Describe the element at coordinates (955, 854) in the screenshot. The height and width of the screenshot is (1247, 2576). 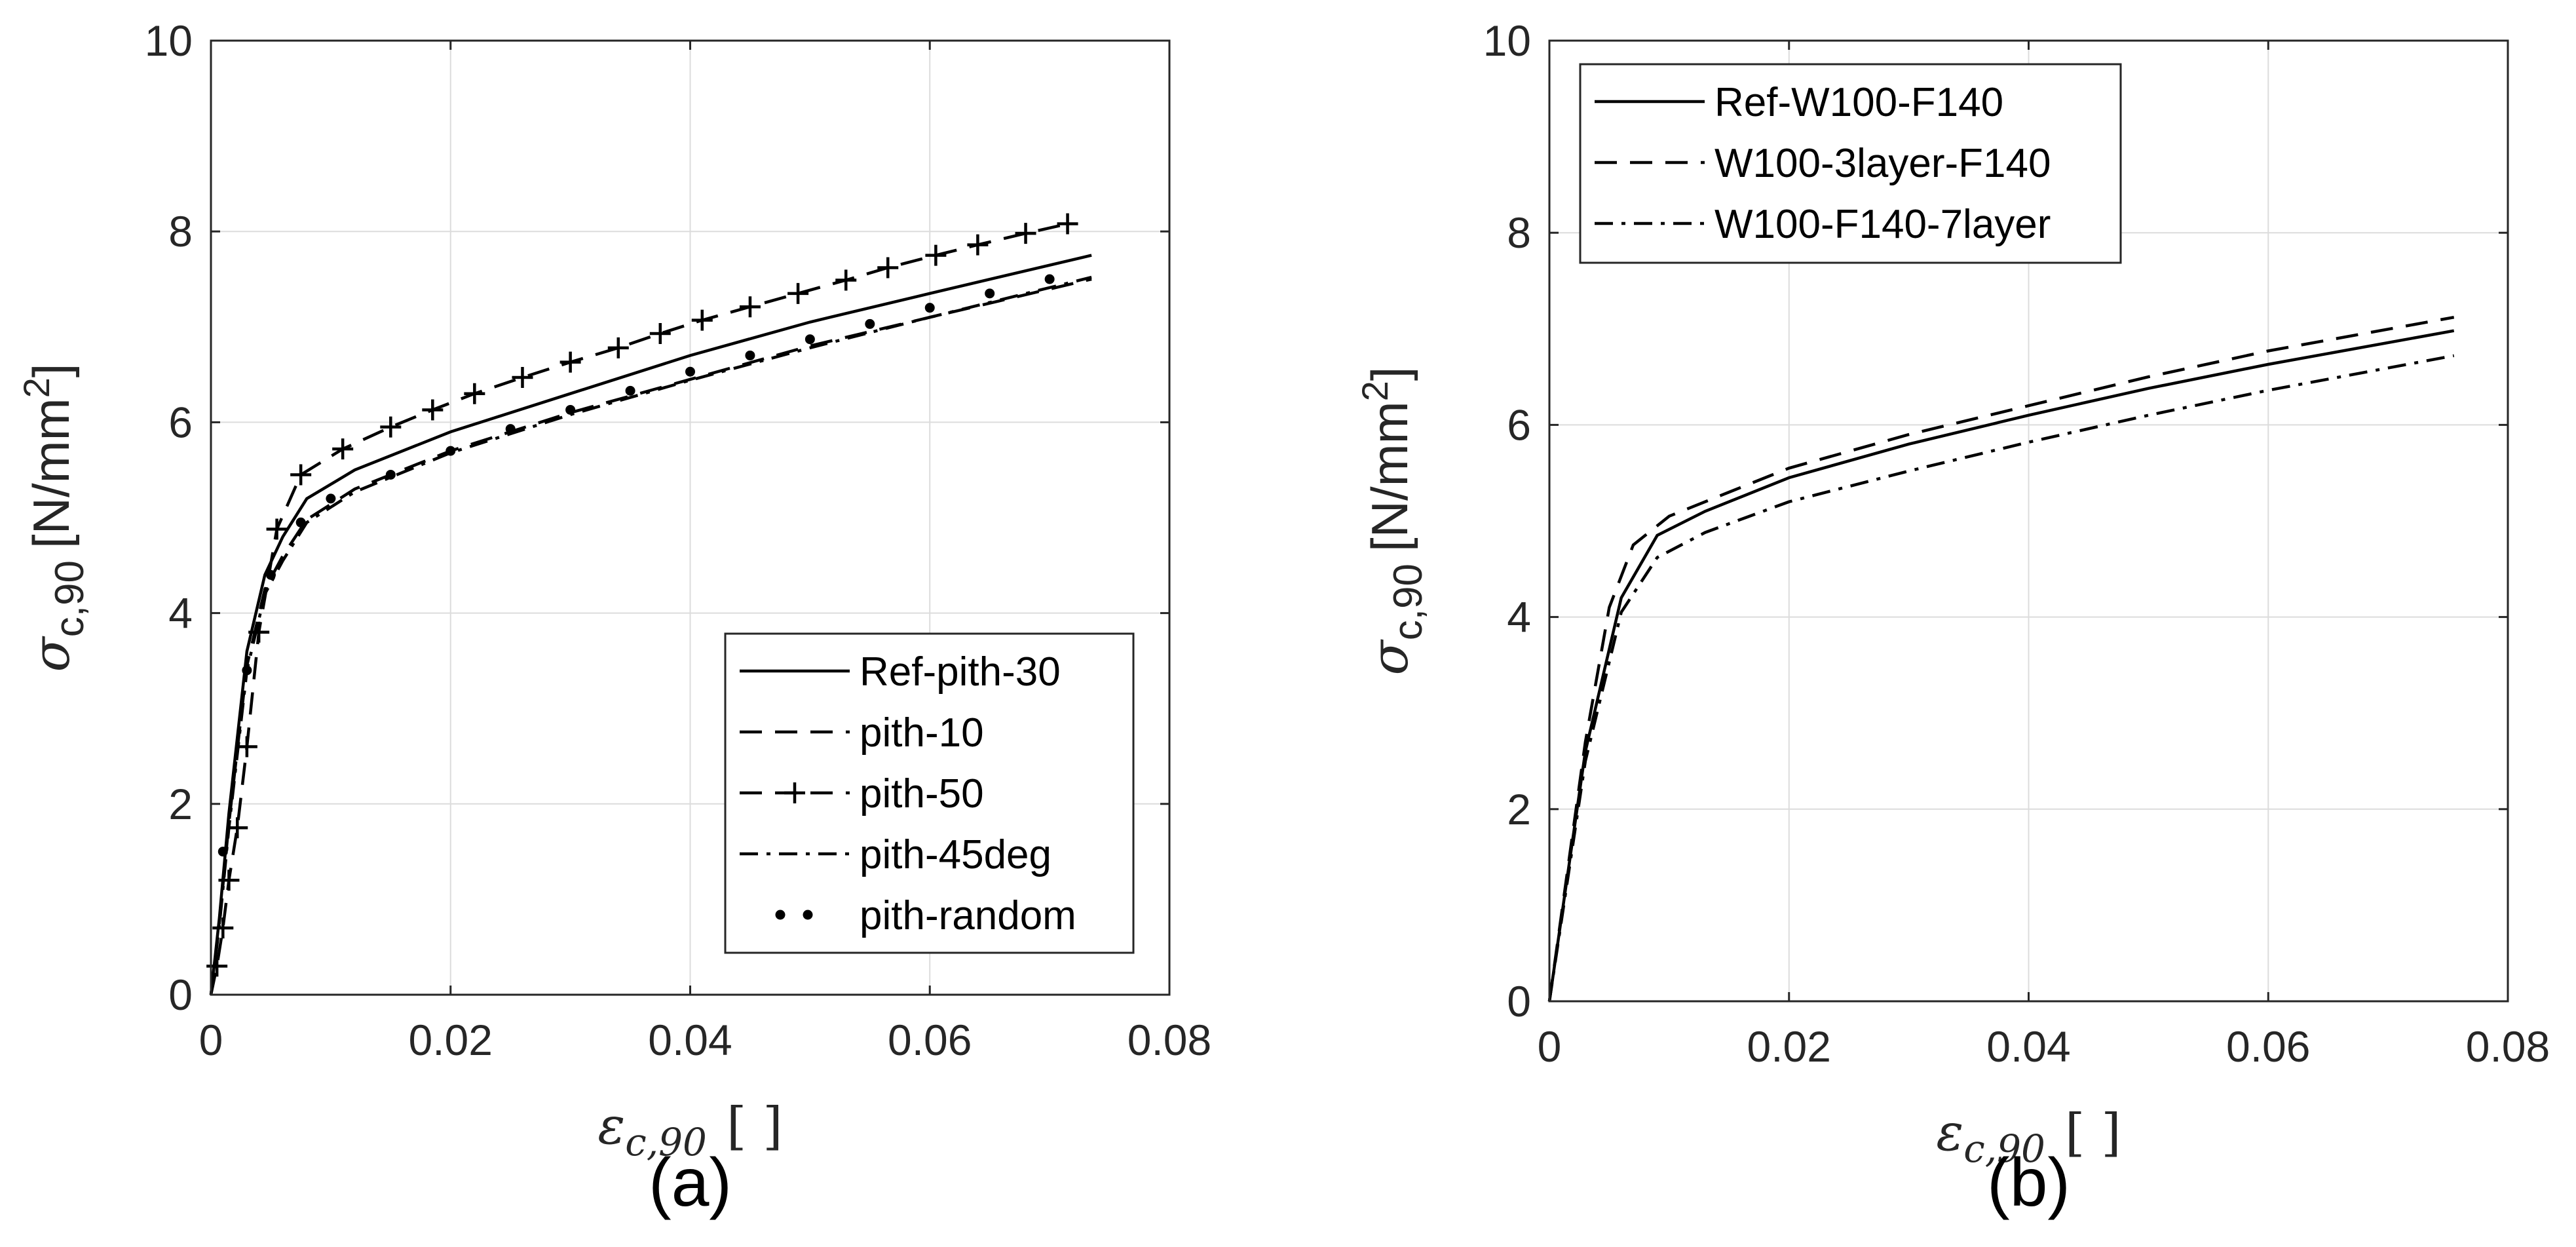
I see `legend-item-pith-45deg-label: pith-45deg` at that location.